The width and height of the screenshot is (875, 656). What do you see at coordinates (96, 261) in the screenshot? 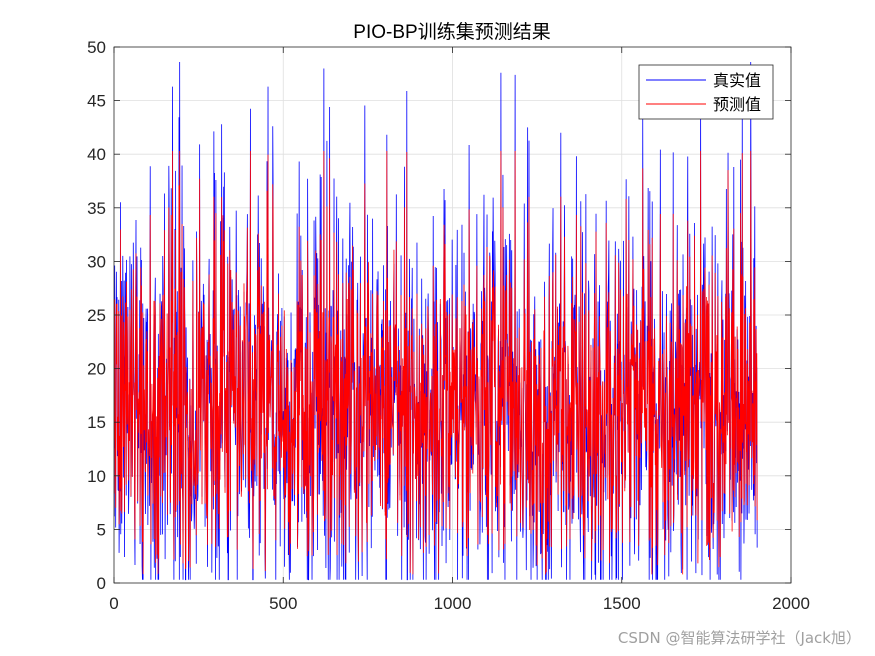
I see `y-tick-label: 30` at bounding box center [96, 261].